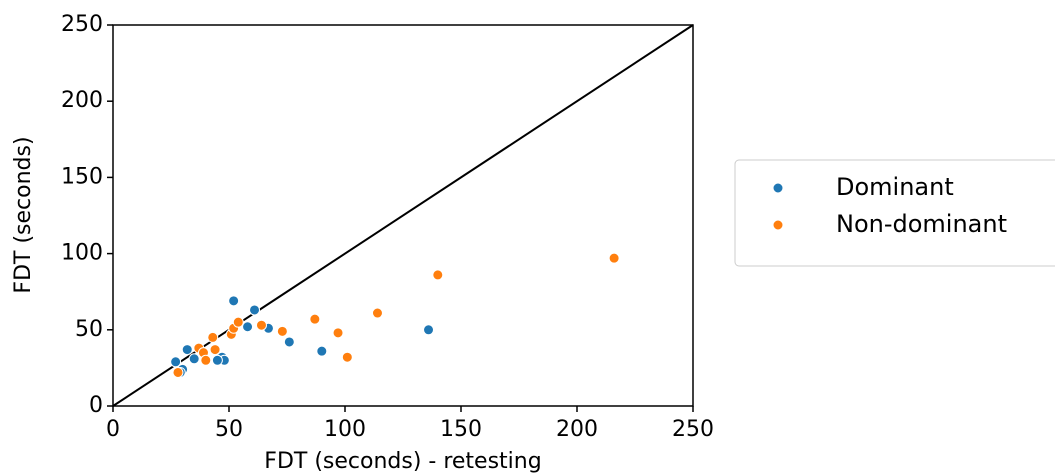 Image resolution: width=1055 pixels, height=476 pixels. Describe the element at coordinates (461, 429) in the screenshot. I see `x-tick-label: 150` at that location.